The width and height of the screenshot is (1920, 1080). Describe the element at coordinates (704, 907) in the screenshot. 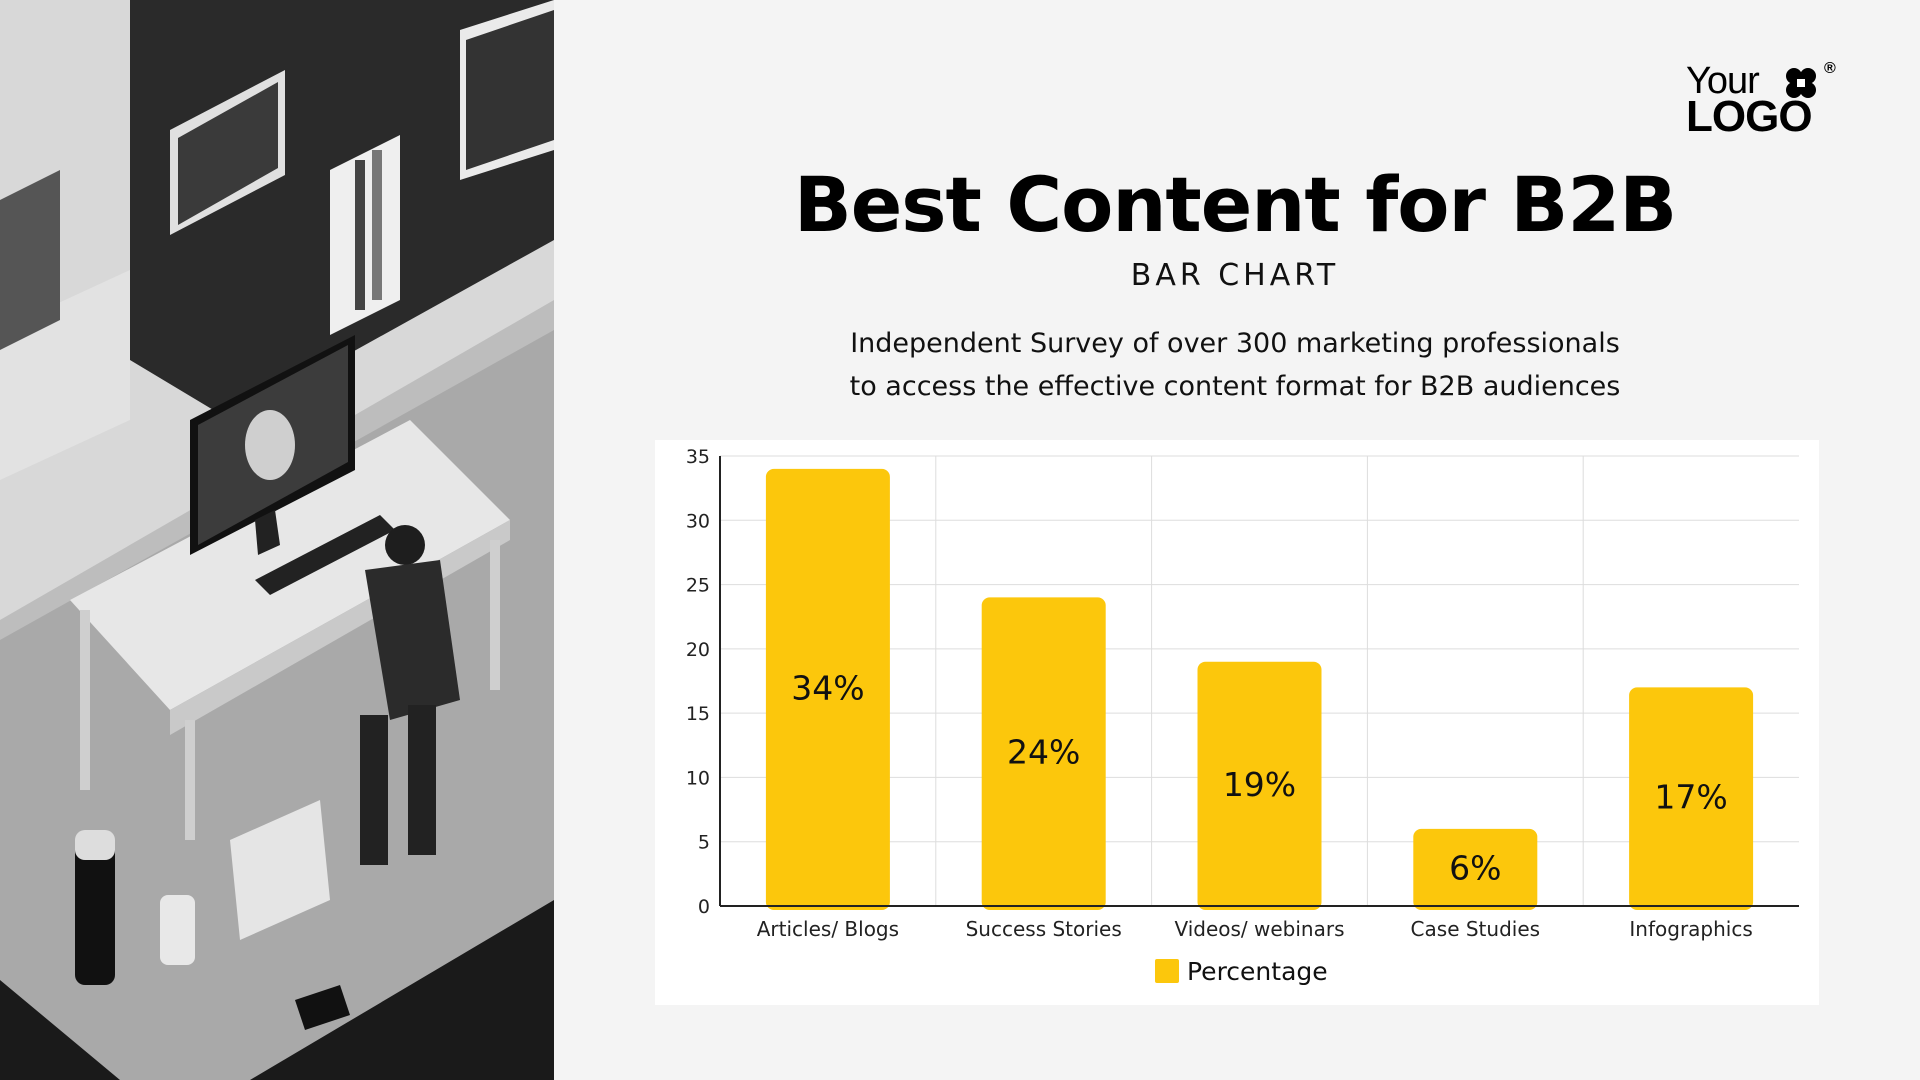

I see `y-tick-label: 0` at that location.